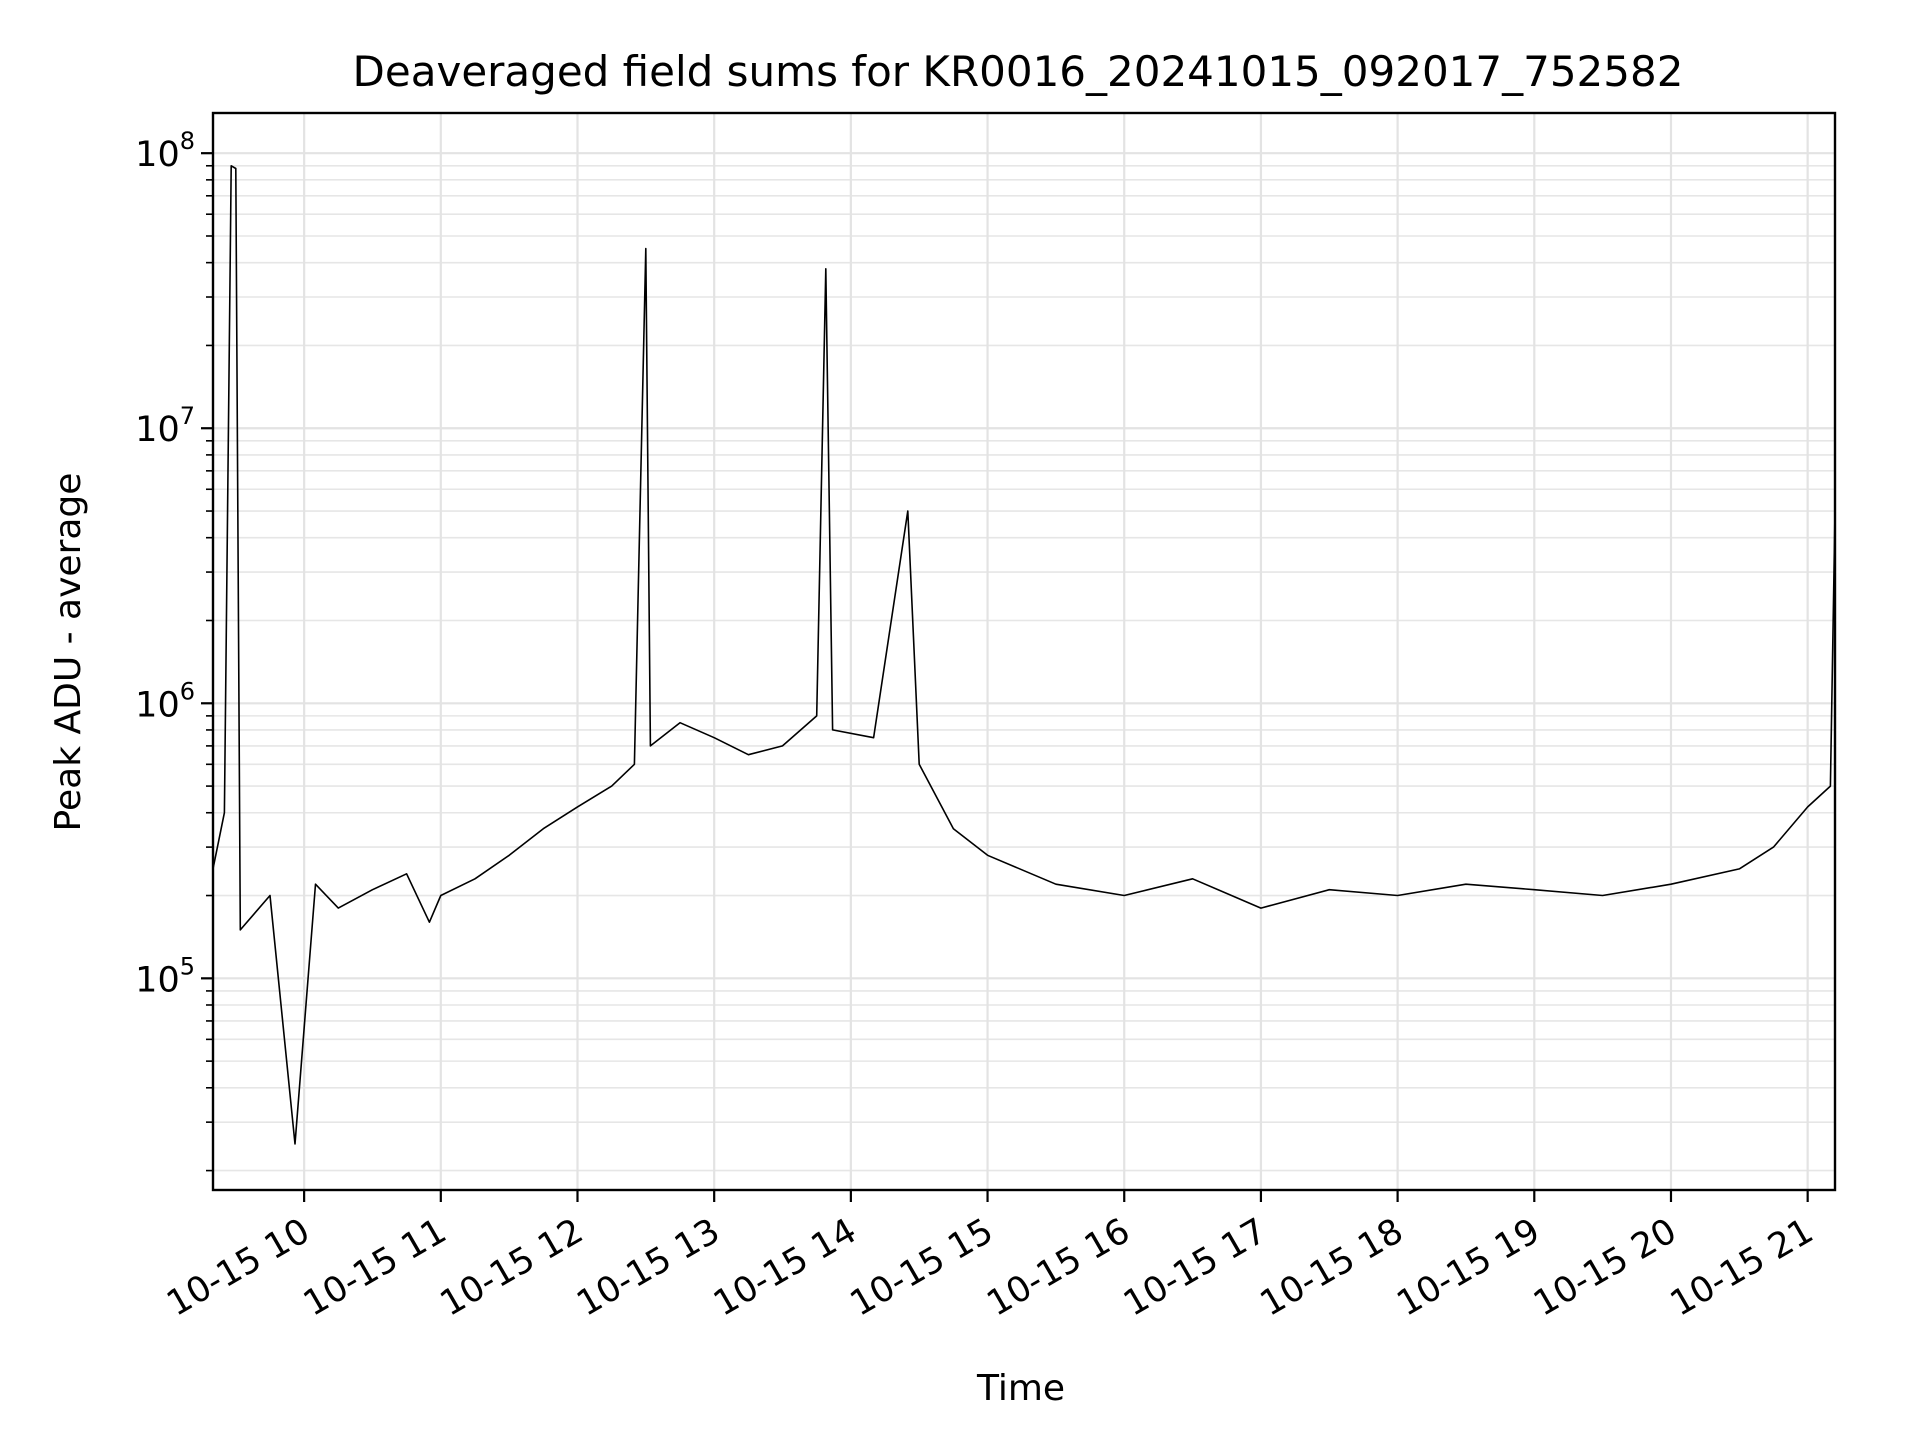 The height and width of the screenshot is (1440, 1920). Describe the element at coordinates (165, 701) in the screenshot. I see `y-tick-label: 10⁶` at that location.